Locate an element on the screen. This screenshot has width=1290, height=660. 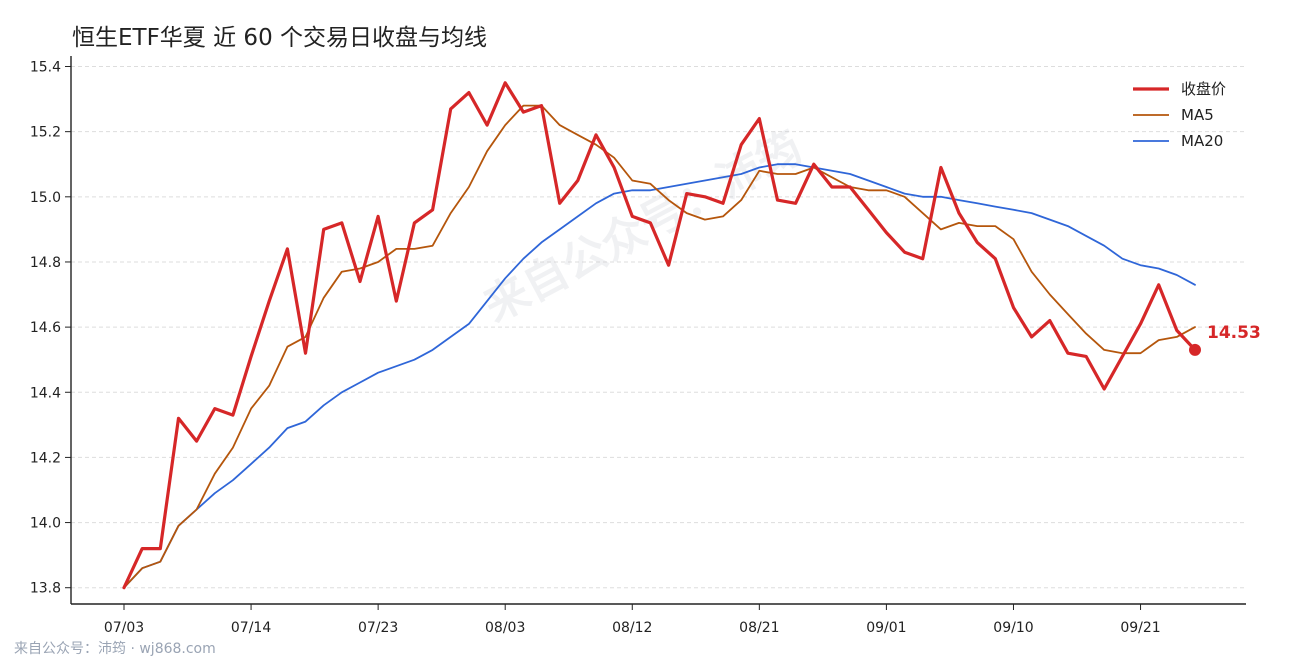
x-tick-label: 07/14 is located at coordinates (251, 628).